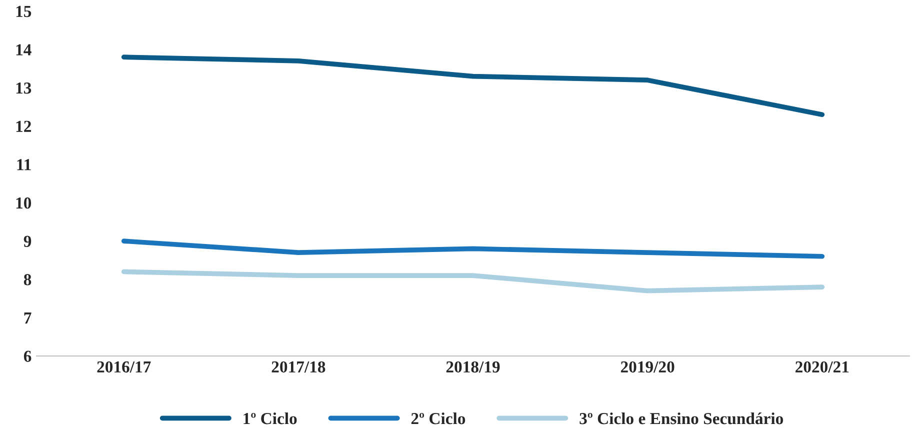 Image resolution: width=914 pixels, height=445 pixels. I want to click on x-tick-label: 2020/21, so click(822, 367).